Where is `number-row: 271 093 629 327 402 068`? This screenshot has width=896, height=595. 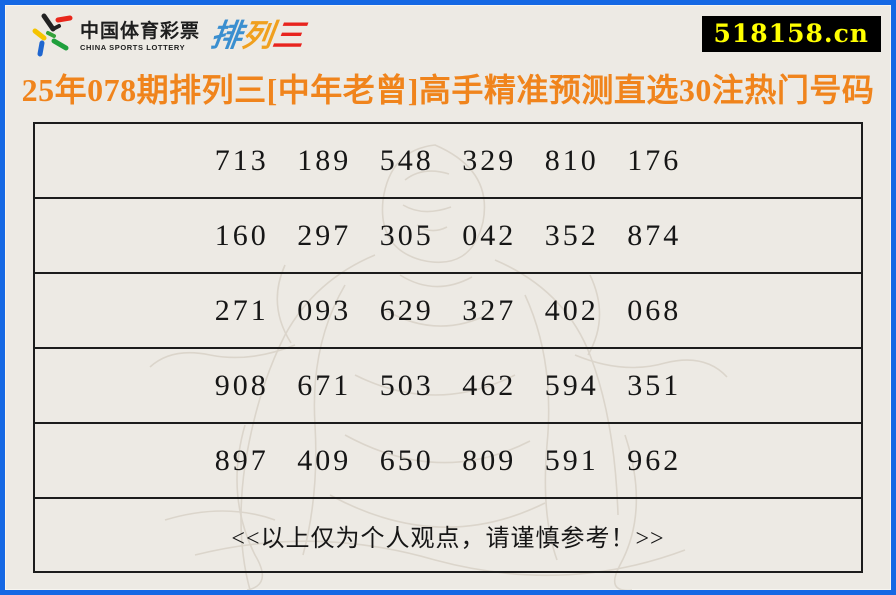
number-row: 271 093 629 327 402 068 is located at coordinates (448, 311).